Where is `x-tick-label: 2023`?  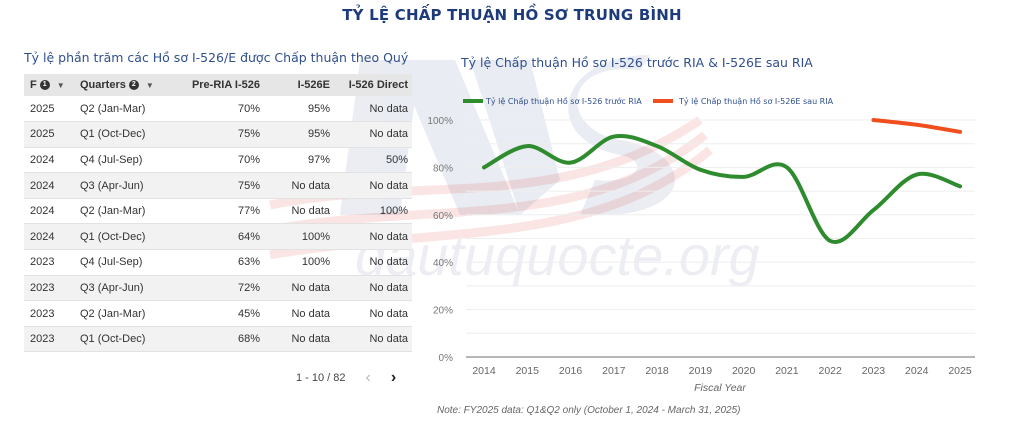
x-tick-label: 2023 is located at coordinates (874, 371).